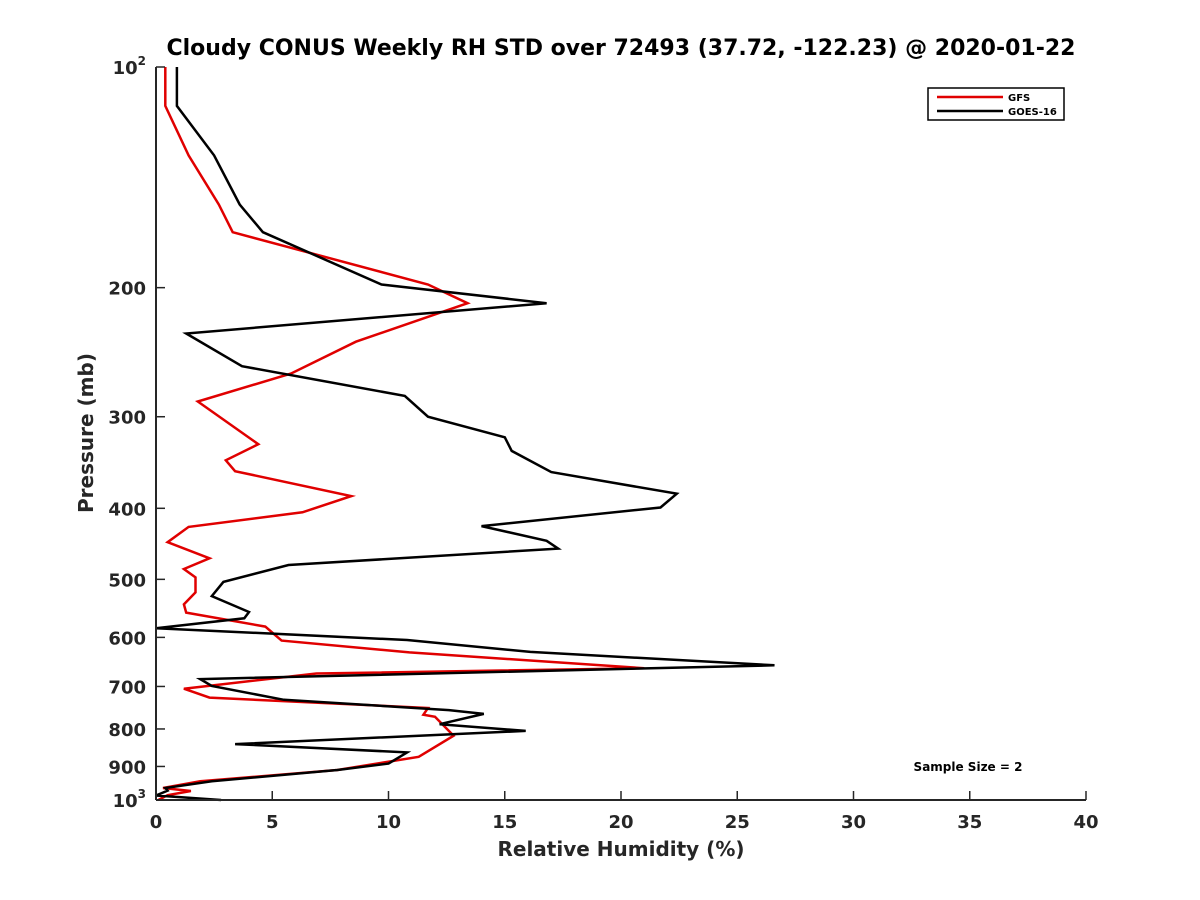 This screenshot has height=900, width=1200. I want to click on legend-label-goes-16: GOES-16, so click(1032, 112).